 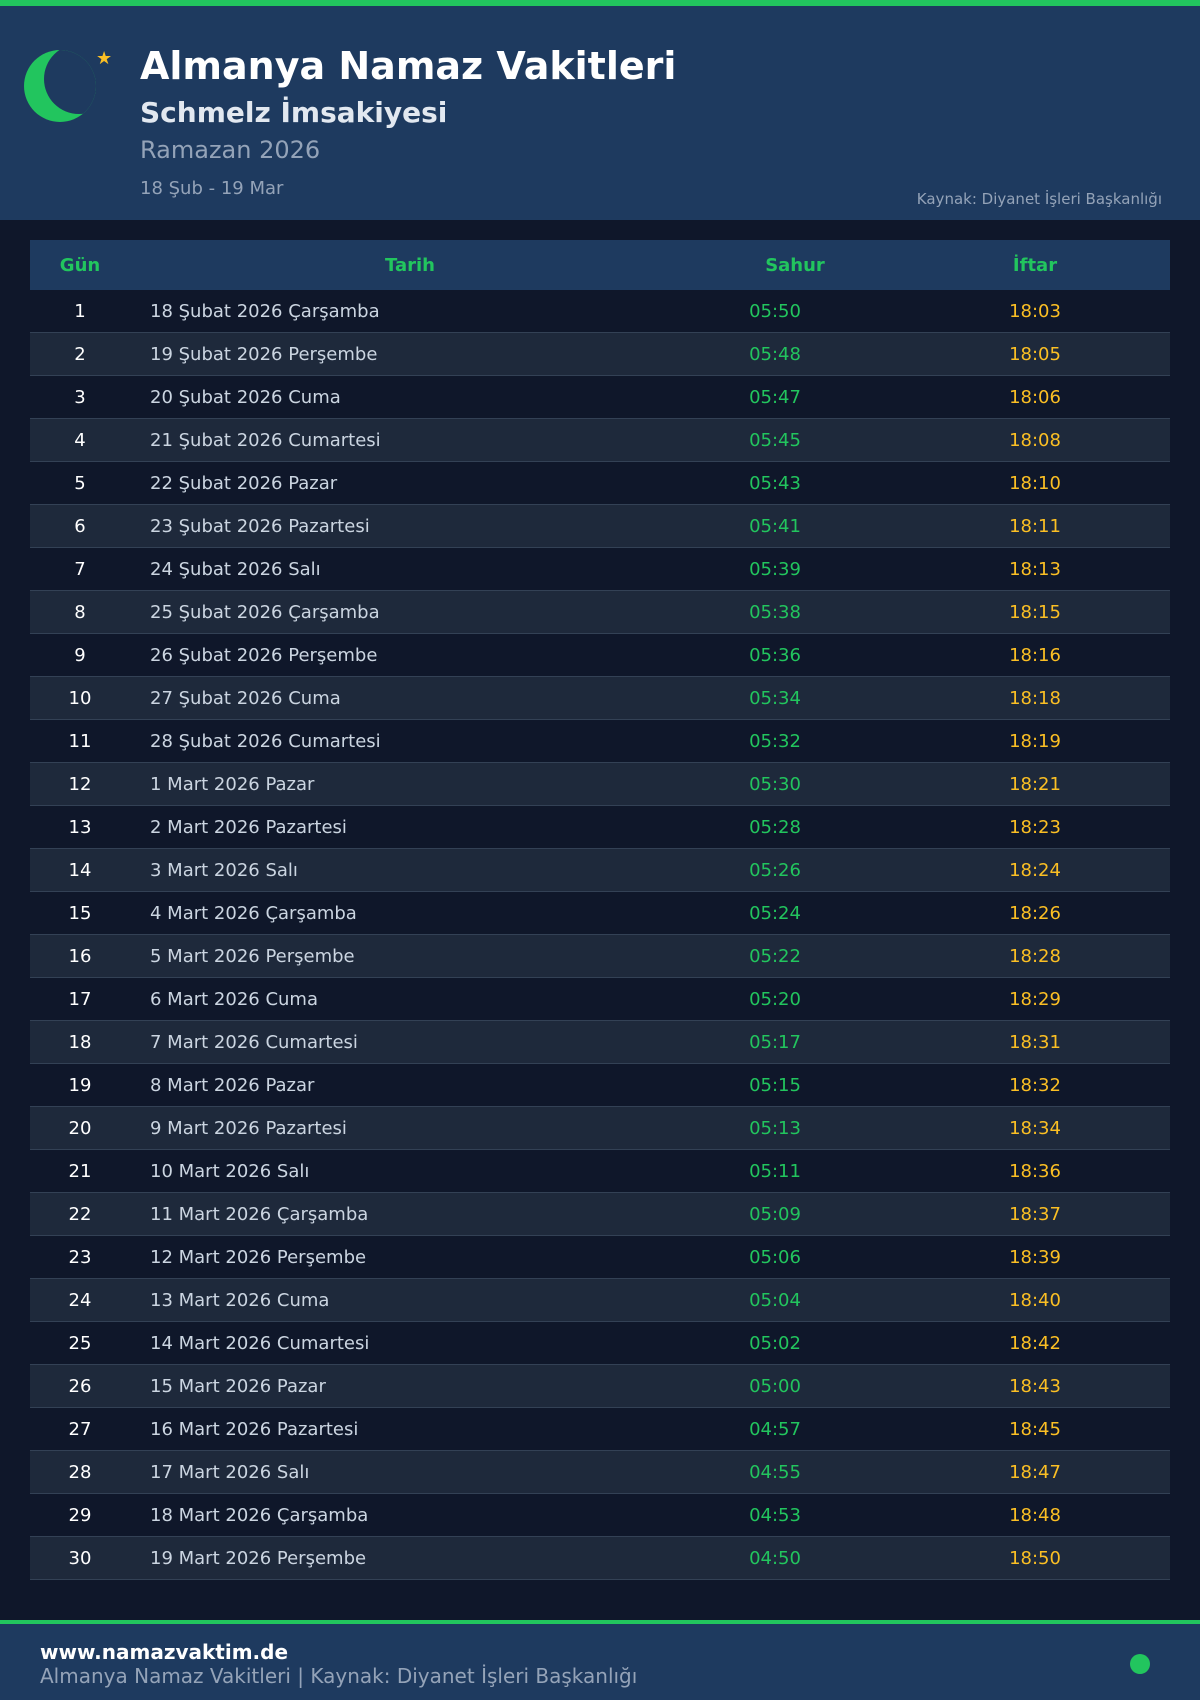 I want to click on cell-iftar: 18:10, so click(x=1035, y=483).